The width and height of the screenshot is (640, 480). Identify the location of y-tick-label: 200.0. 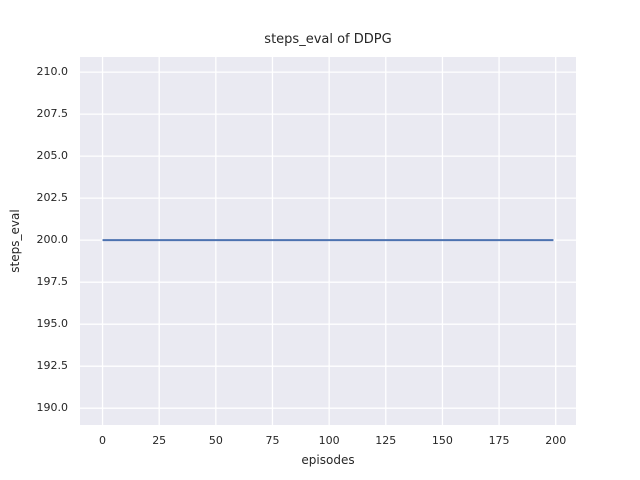
(52, 240).